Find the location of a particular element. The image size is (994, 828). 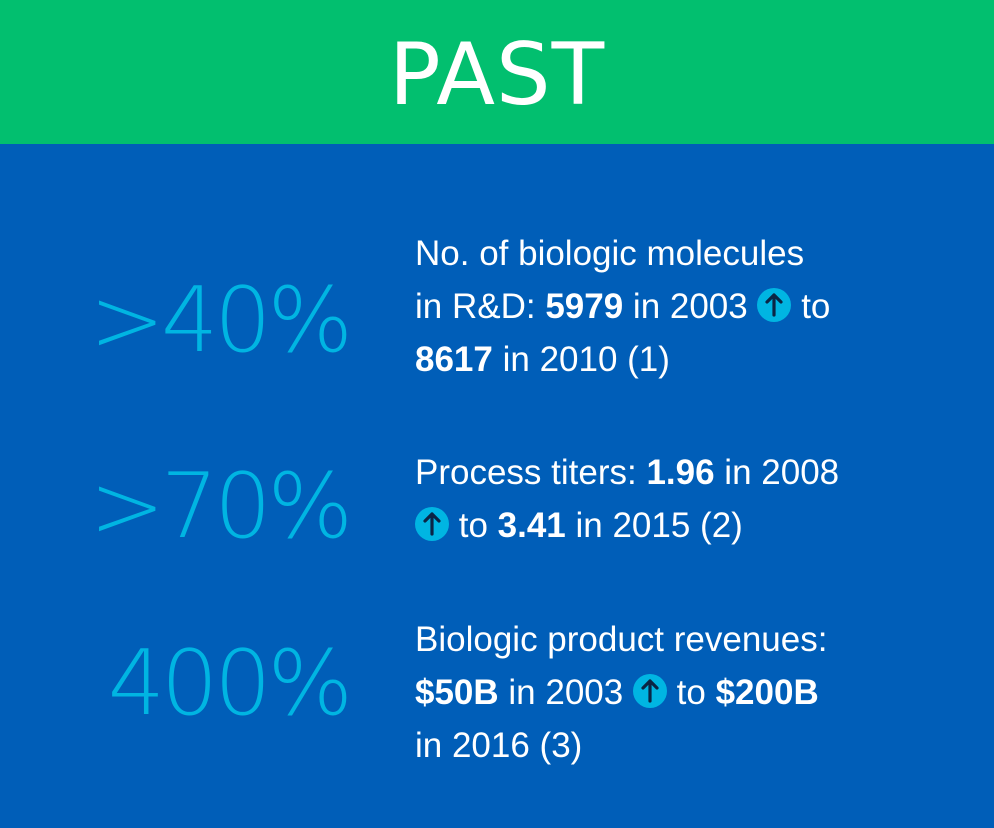

stat-text: in 2010 (1) is located at coordinates (581, 359).